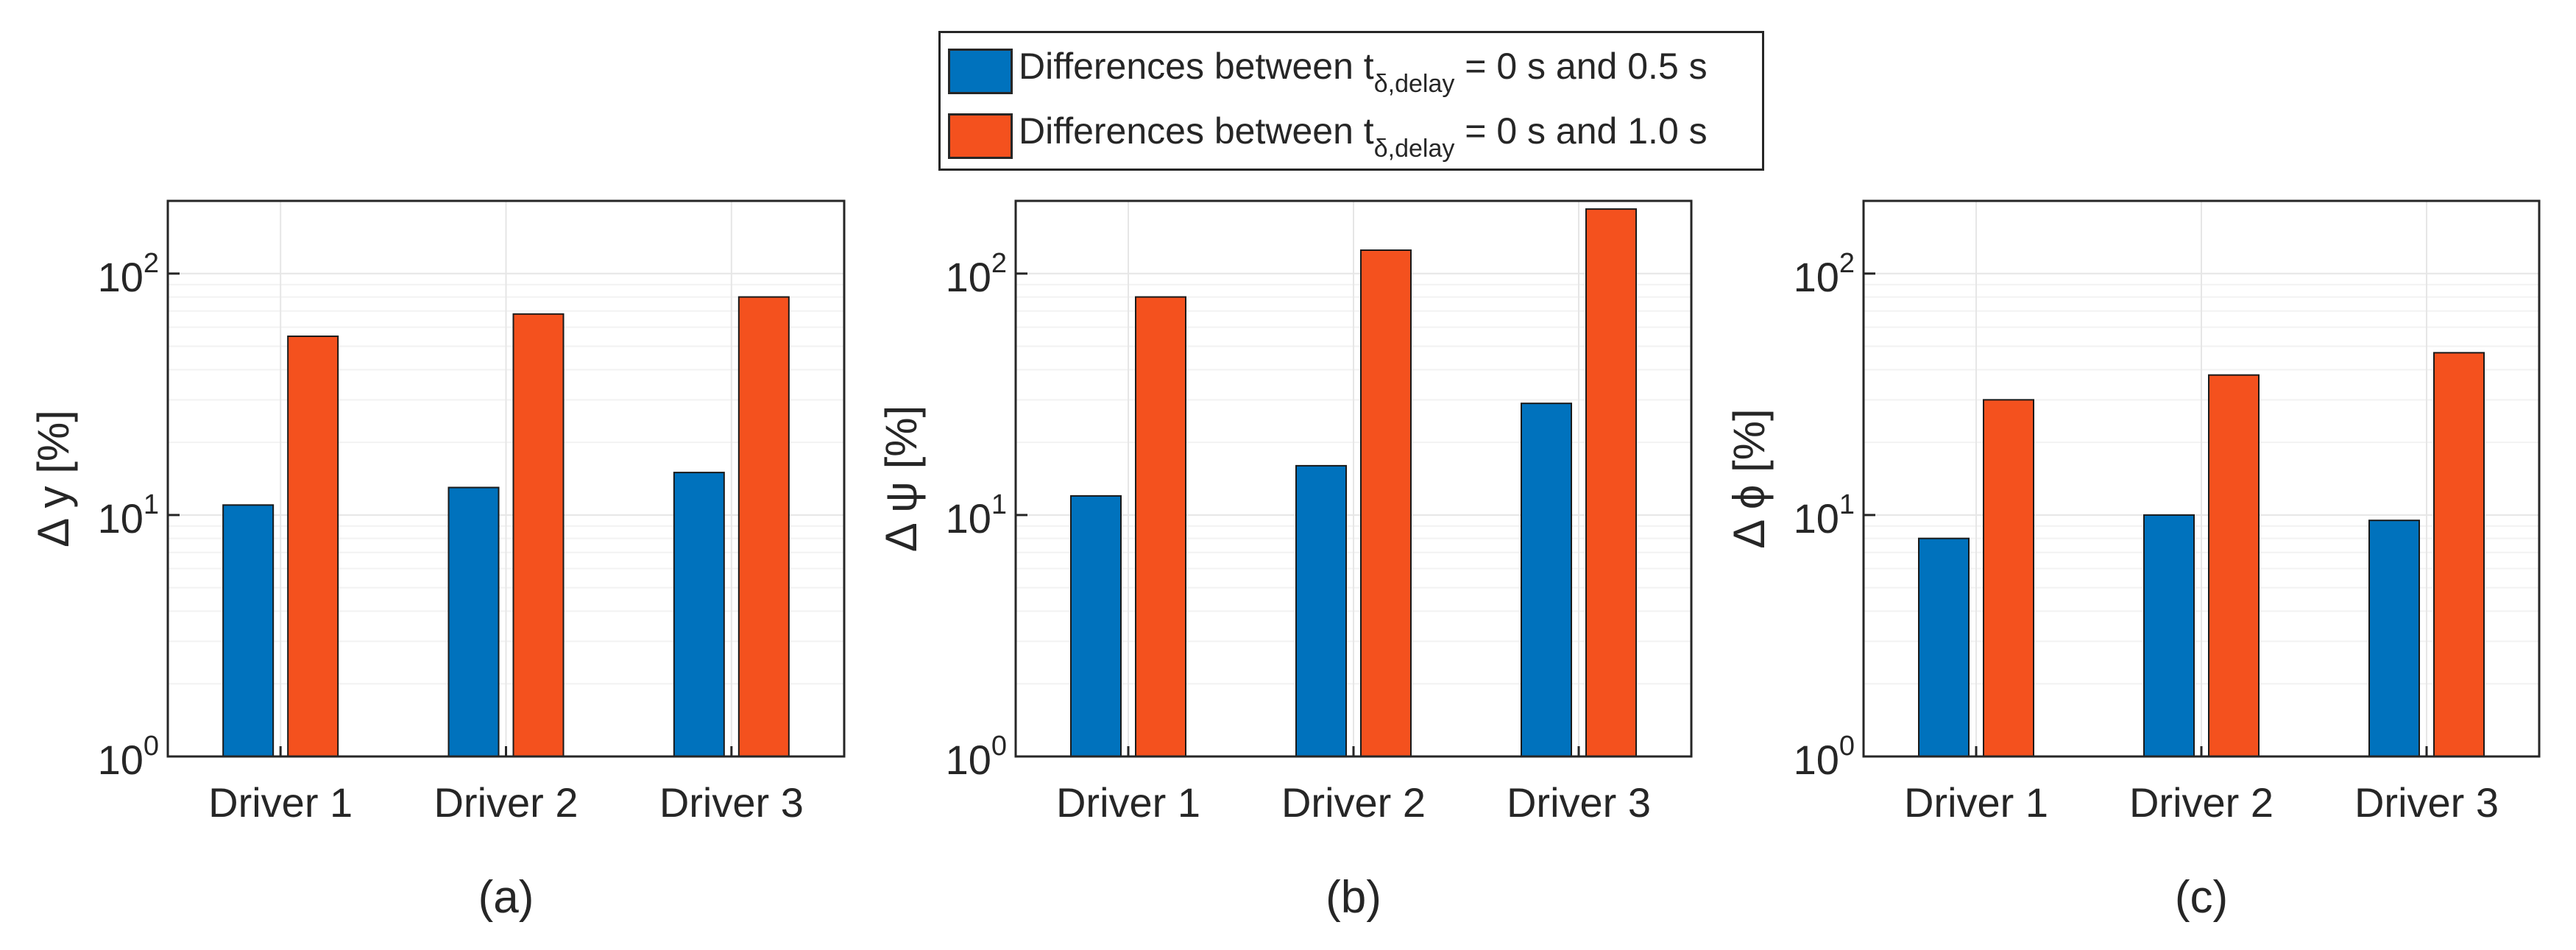  Describe the element at coordinates (53, 478) in the screenshot. I see `y-axis-label: Δ y [%]` at that location.